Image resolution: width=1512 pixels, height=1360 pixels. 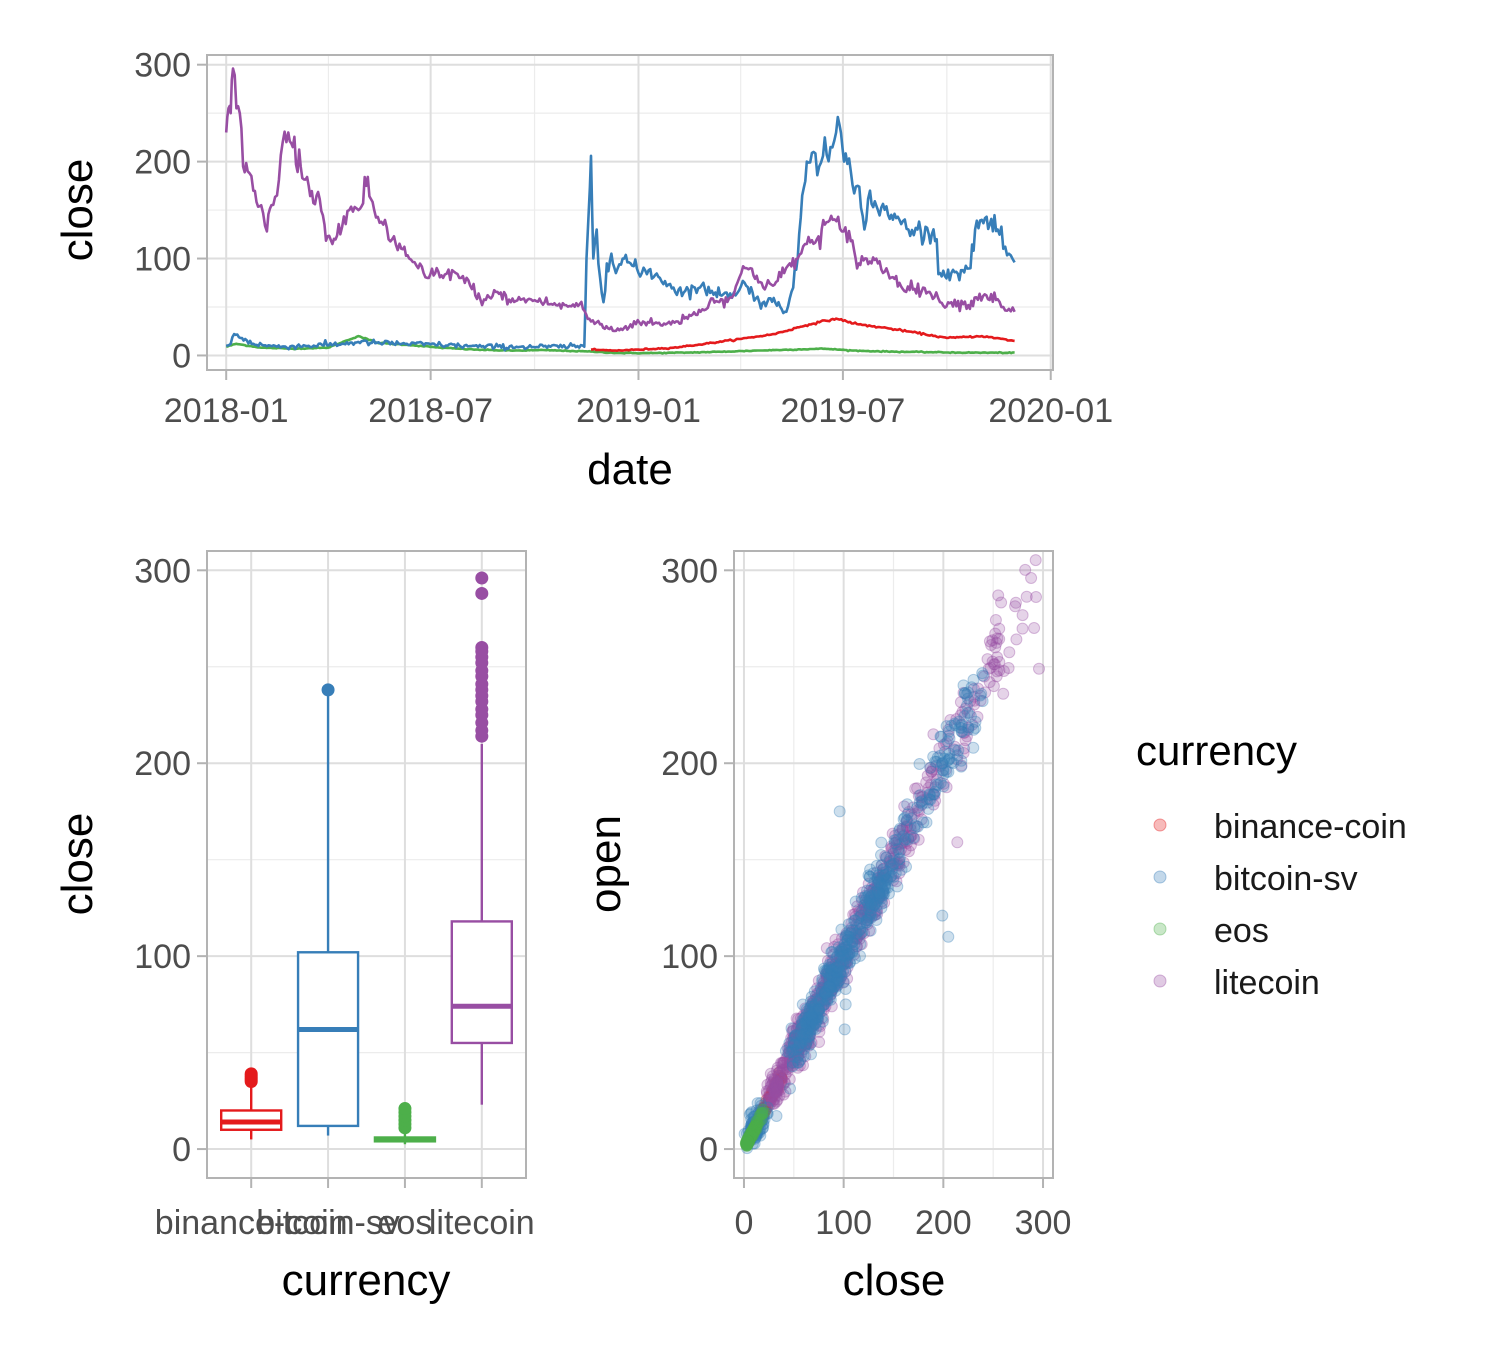 What do you see at coordinates (405, 1109) in the screenshot?
I see `box-outlier` at bounding box center [405, 1109].